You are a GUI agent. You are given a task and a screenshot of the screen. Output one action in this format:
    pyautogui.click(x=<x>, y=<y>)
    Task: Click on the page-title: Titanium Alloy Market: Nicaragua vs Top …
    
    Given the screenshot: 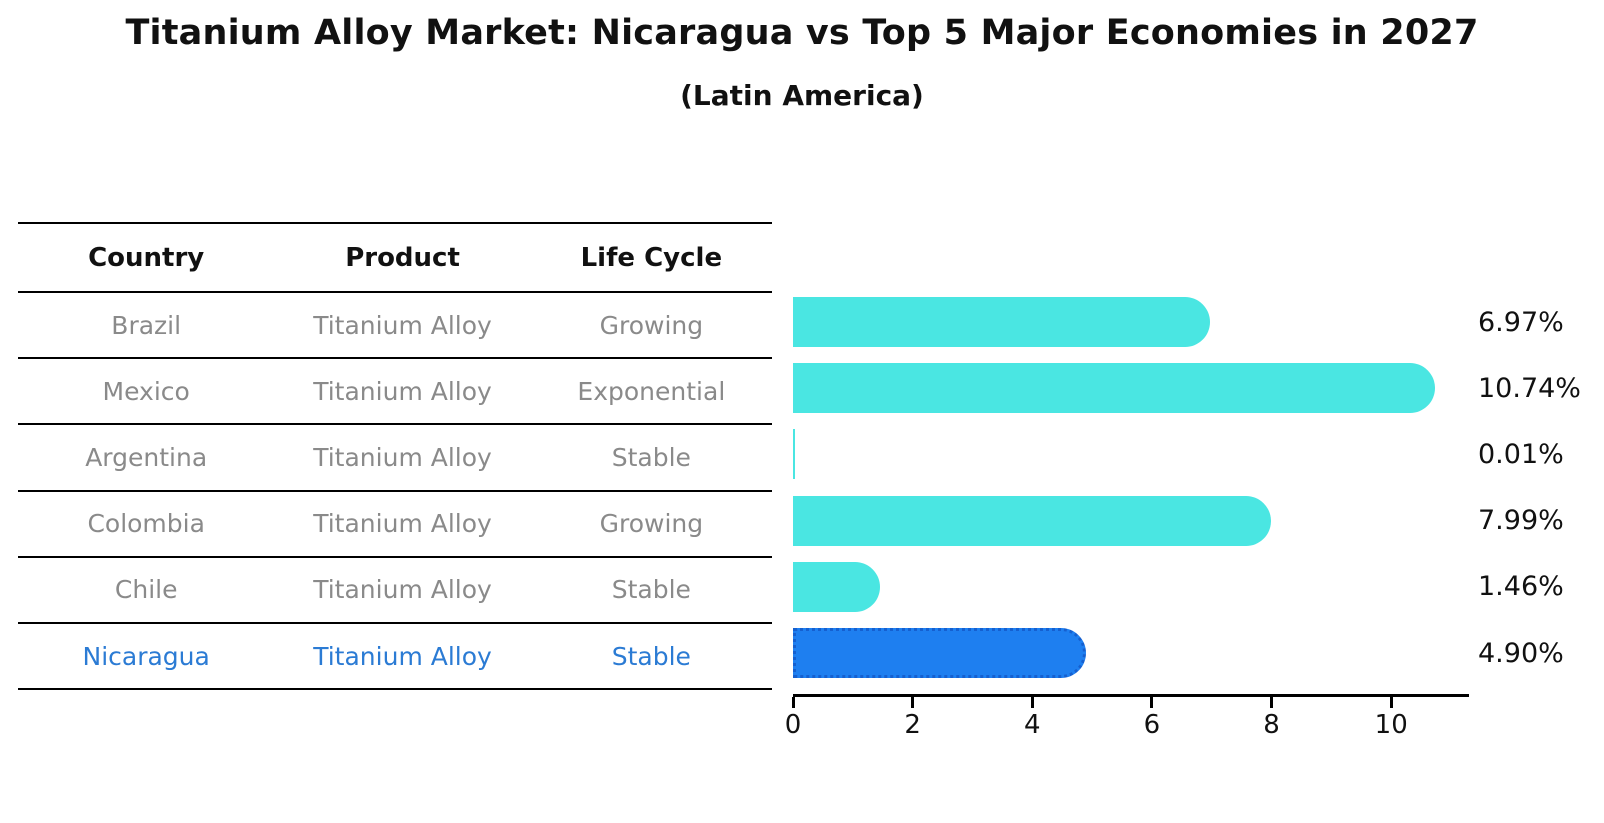 What is the action you would take?
    pyautogui.click(x=802, y=33)
    